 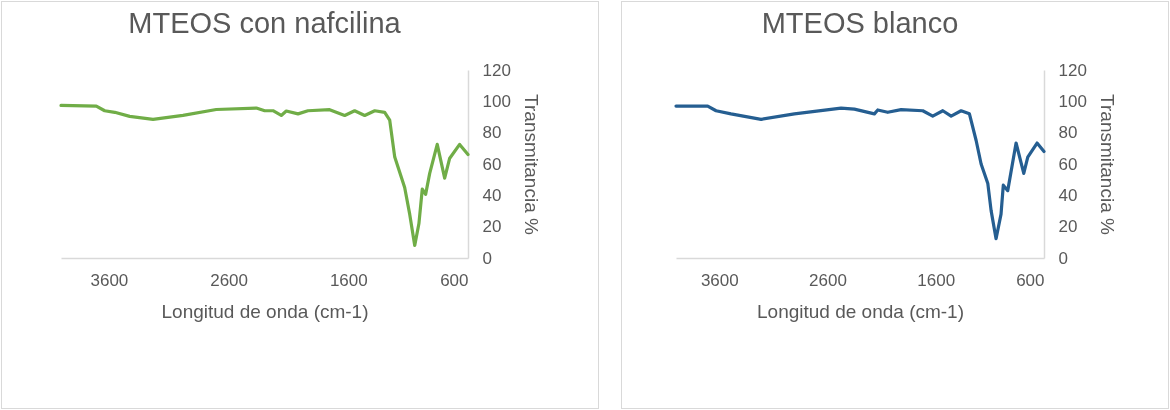 What do you see at coordinates (860, 23) in the screenshot?
I see `chart-title: MTEOS blanco` at bounding box center [860, 23].